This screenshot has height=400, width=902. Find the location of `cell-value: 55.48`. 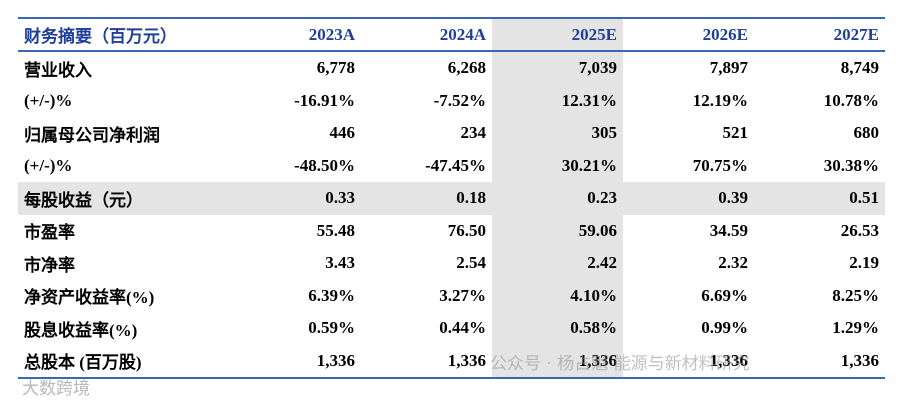

cell-value: 55.48 is located at coordinates (335, 230).